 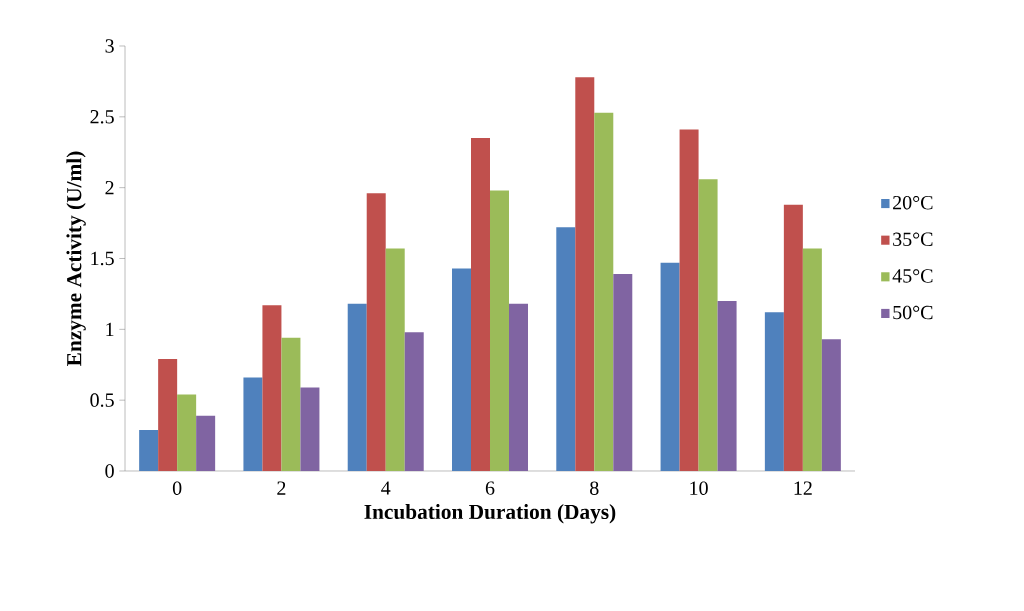 What do you see at coordinates (281, 488) in the screenshot?
I see `x-tick-label: 2` at bounding box center [281, 488].